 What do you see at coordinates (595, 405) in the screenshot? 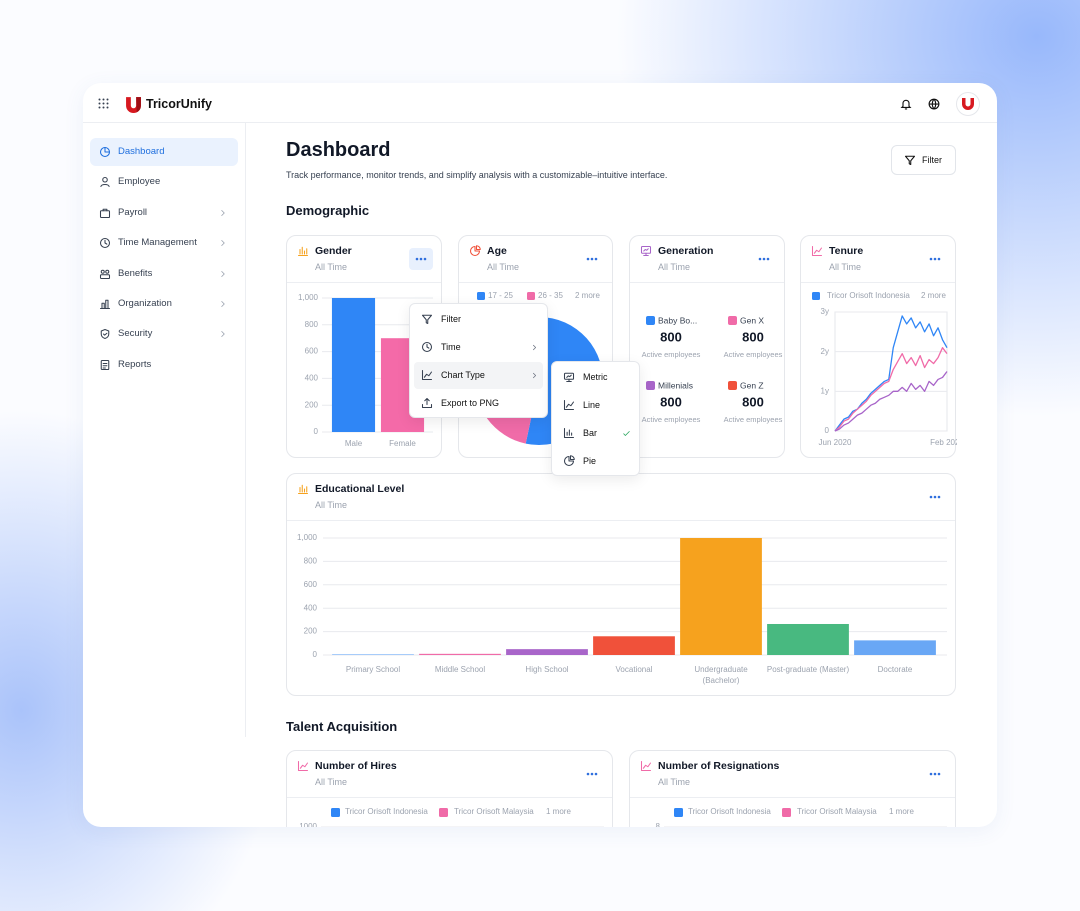
I see `menu-item: Line` at bounding box center [595, 405].